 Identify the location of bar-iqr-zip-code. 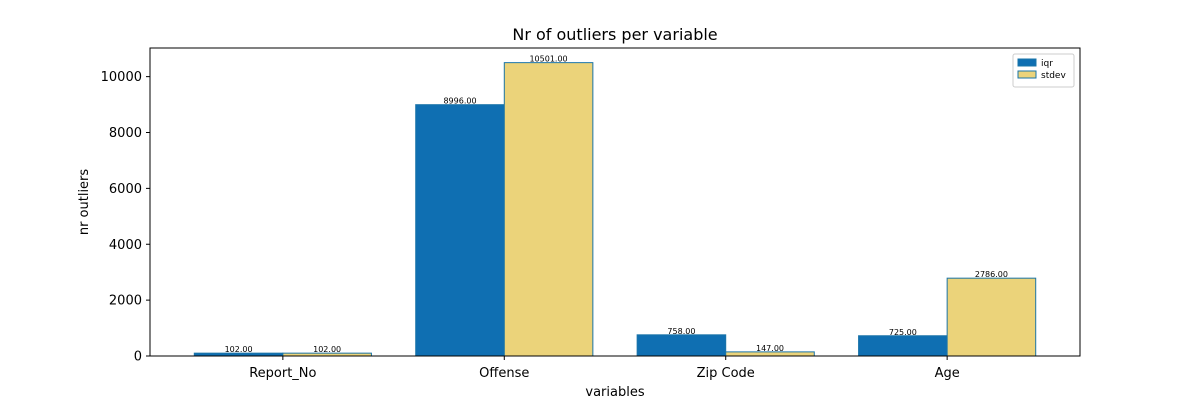
(681, 345).